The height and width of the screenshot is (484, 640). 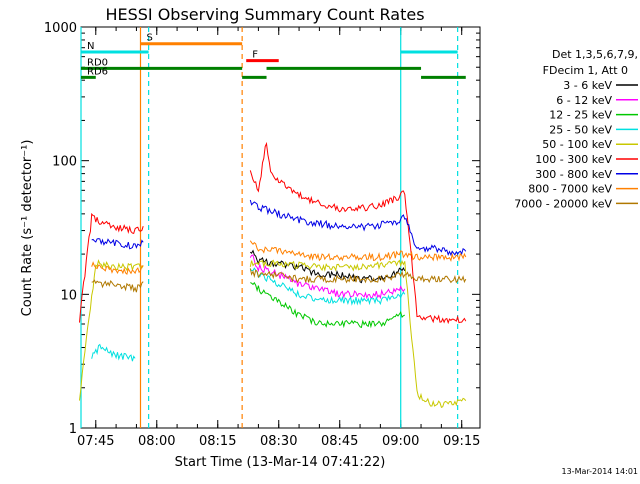 What do you see at coordinates (573, 174) in the screenshot?
I see `legend-label: 300 - 800 keV` at bounding box center [573, 174].